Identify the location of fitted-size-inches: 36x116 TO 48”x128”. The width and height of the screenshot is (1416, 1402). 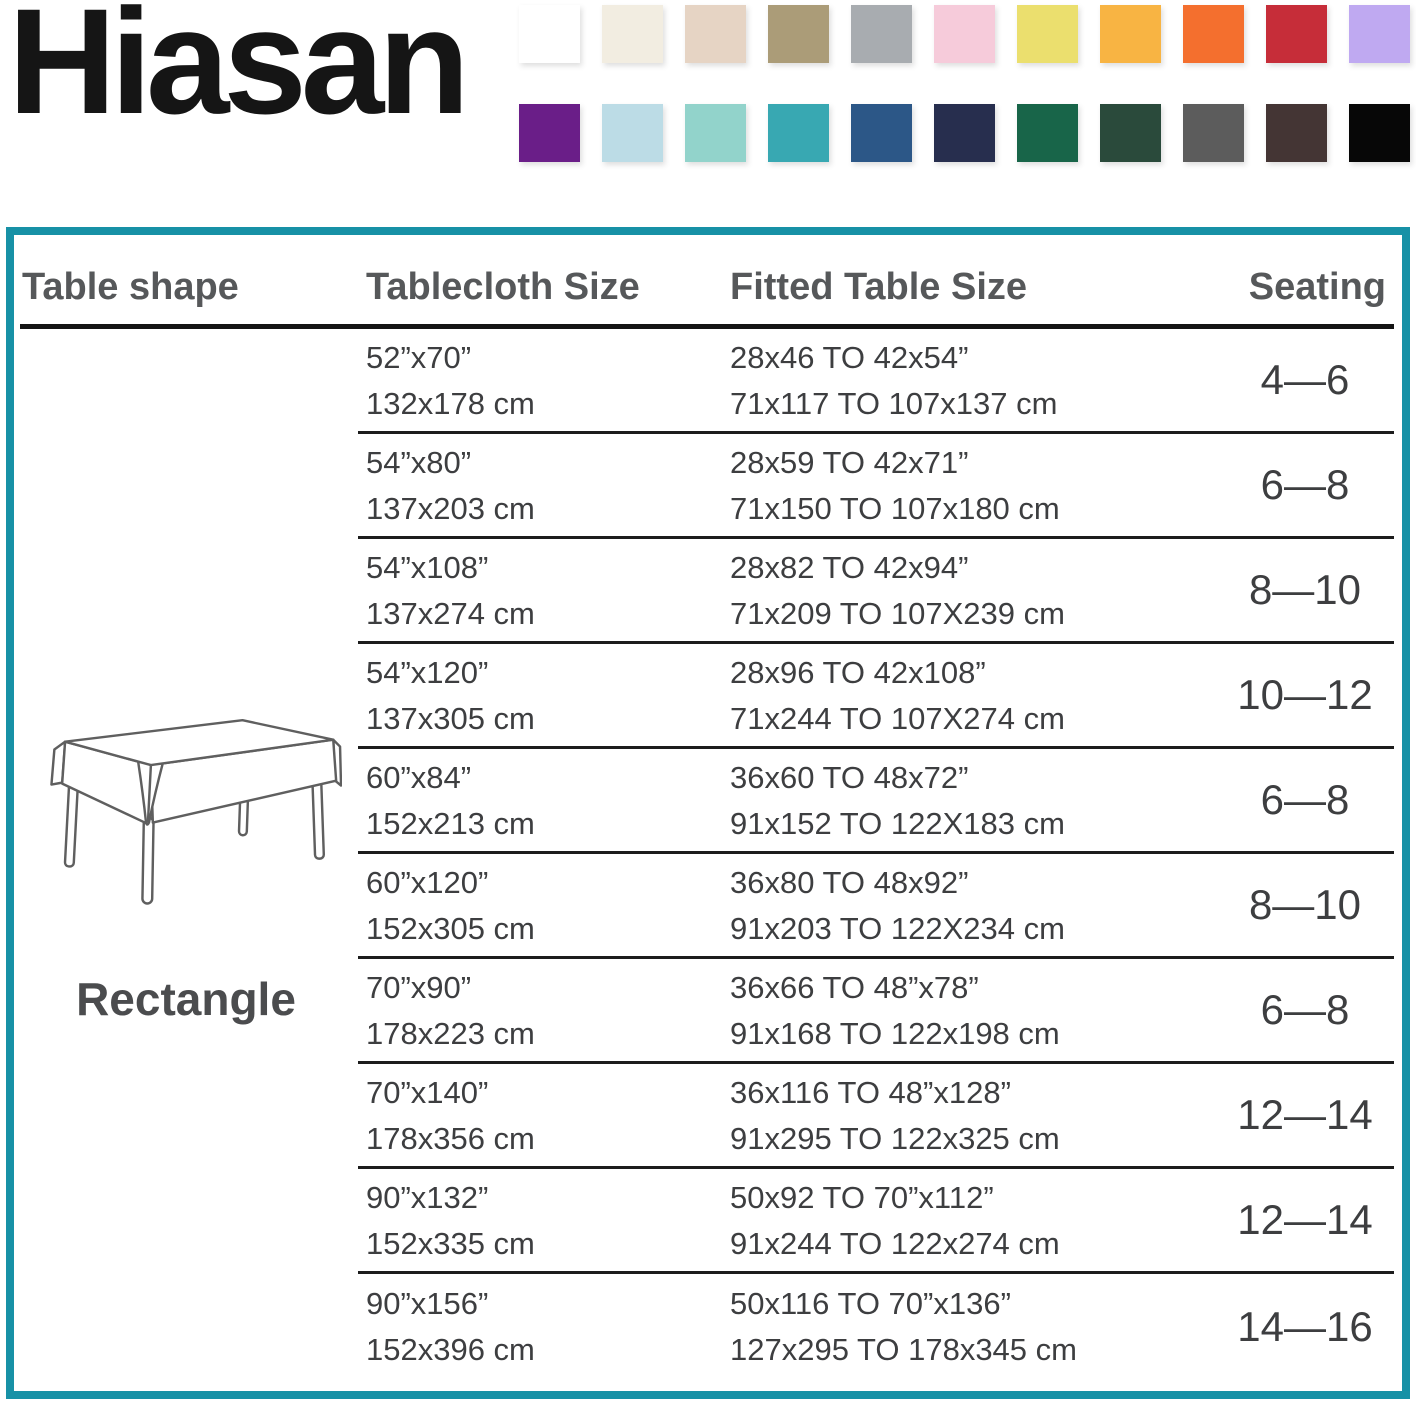
(870, 1092).